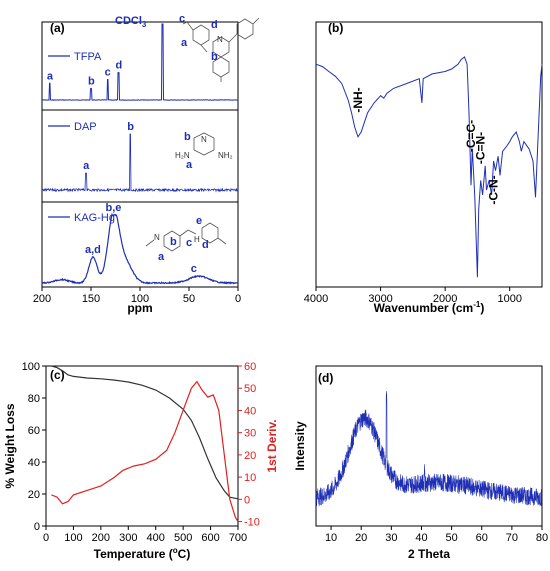  I want to click on panel-c-y-axis-label: % Weight Loss, so click(10, 445).